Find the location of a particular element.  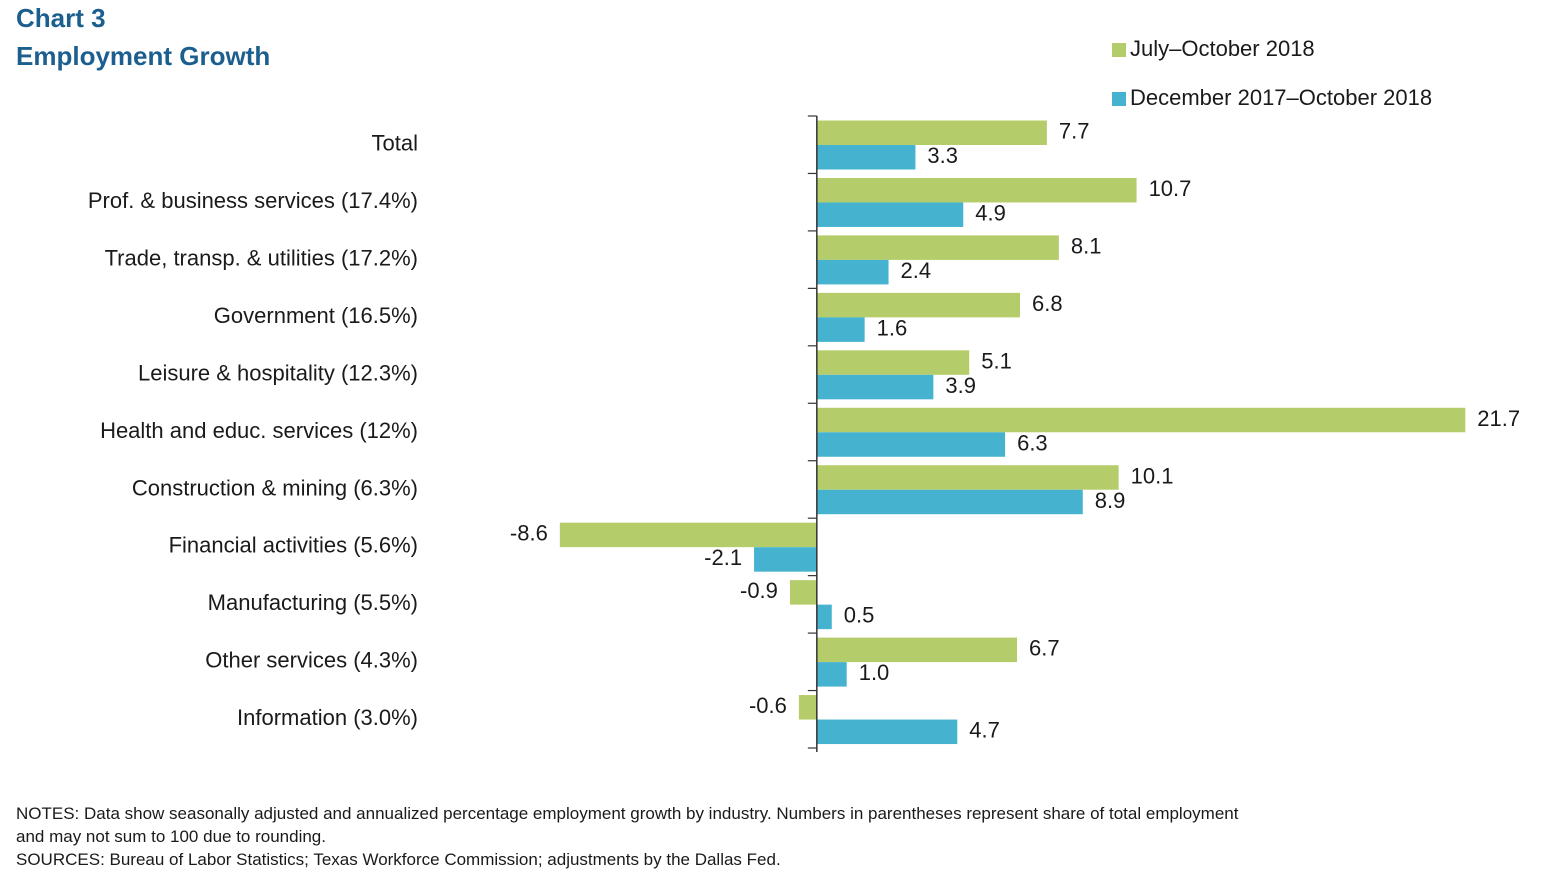

data-label: 2.4 is located at coordinates (916, 270).